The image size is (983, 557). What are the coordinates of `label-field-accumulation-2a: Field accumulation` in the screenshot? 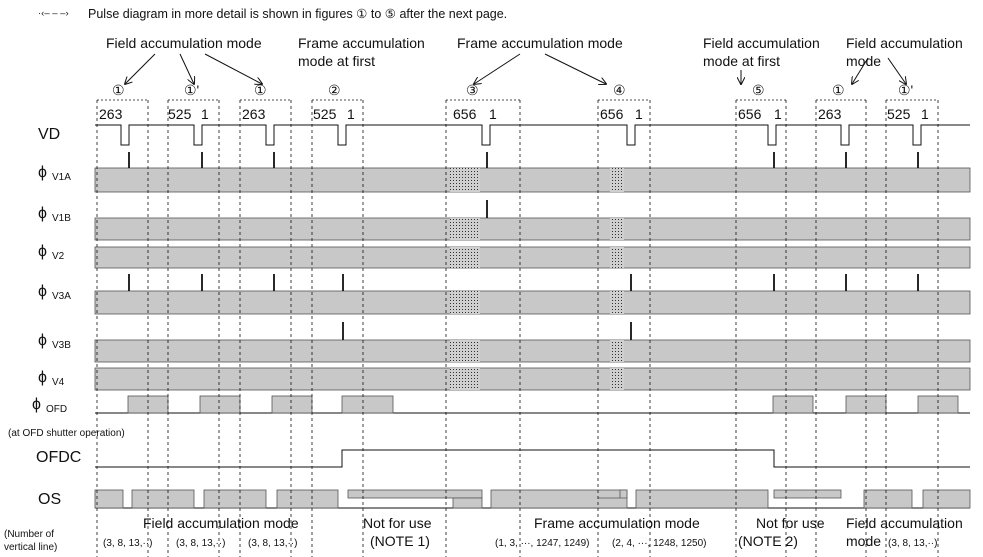 It's located at (904, 43).